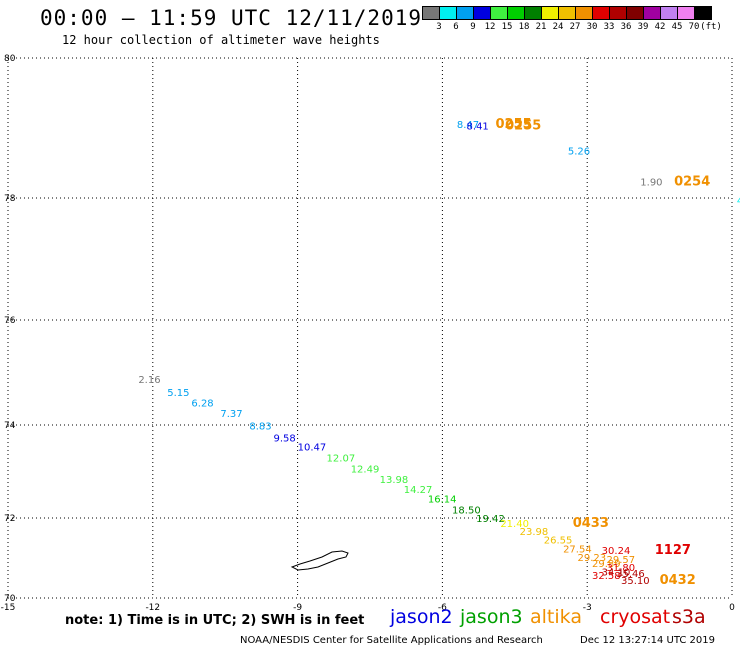 This screenshot has width=740, height=650. I want to click on lon-tick-label: -12, so click(152, 608).